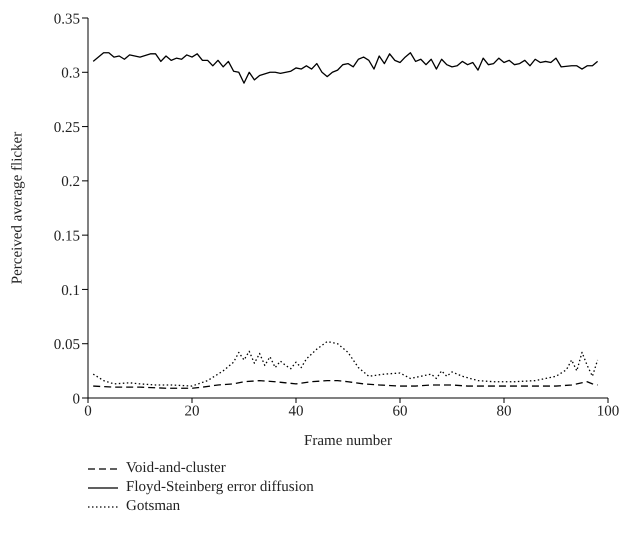  What do you see at coordinates (400, 412) in the screenshot?
I see `x-tick-label: 60` at bounding box center [400, 412].